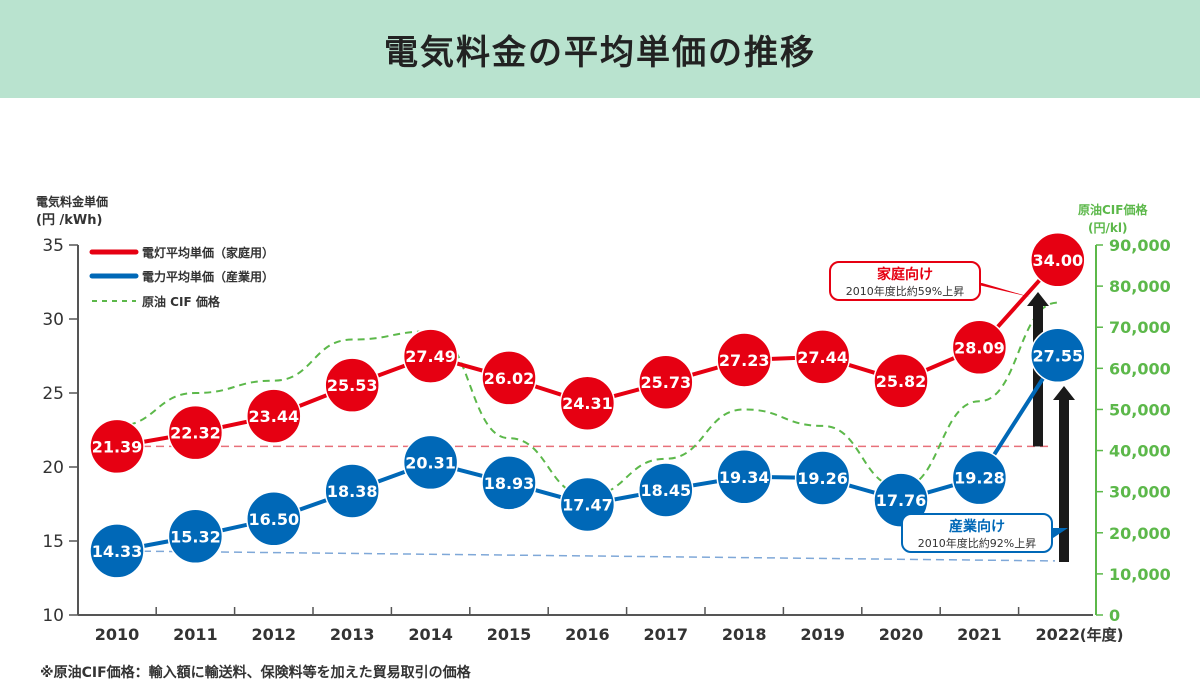  I want to click on data-label-industry: 17.76, so click(901, 500).